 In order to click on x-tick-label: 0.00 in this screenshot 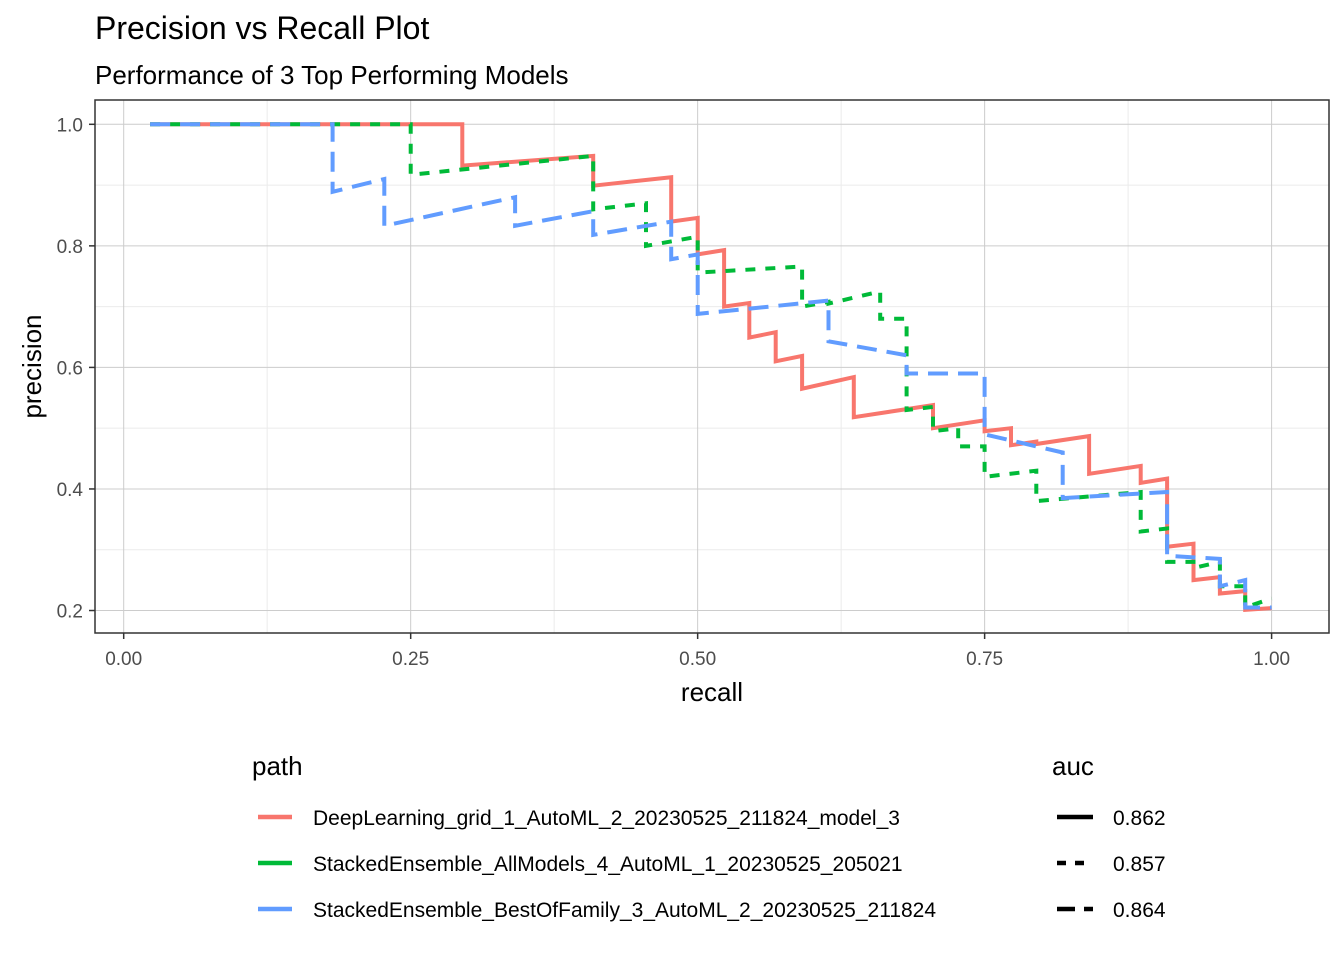, I will do `click(123, 659)`.